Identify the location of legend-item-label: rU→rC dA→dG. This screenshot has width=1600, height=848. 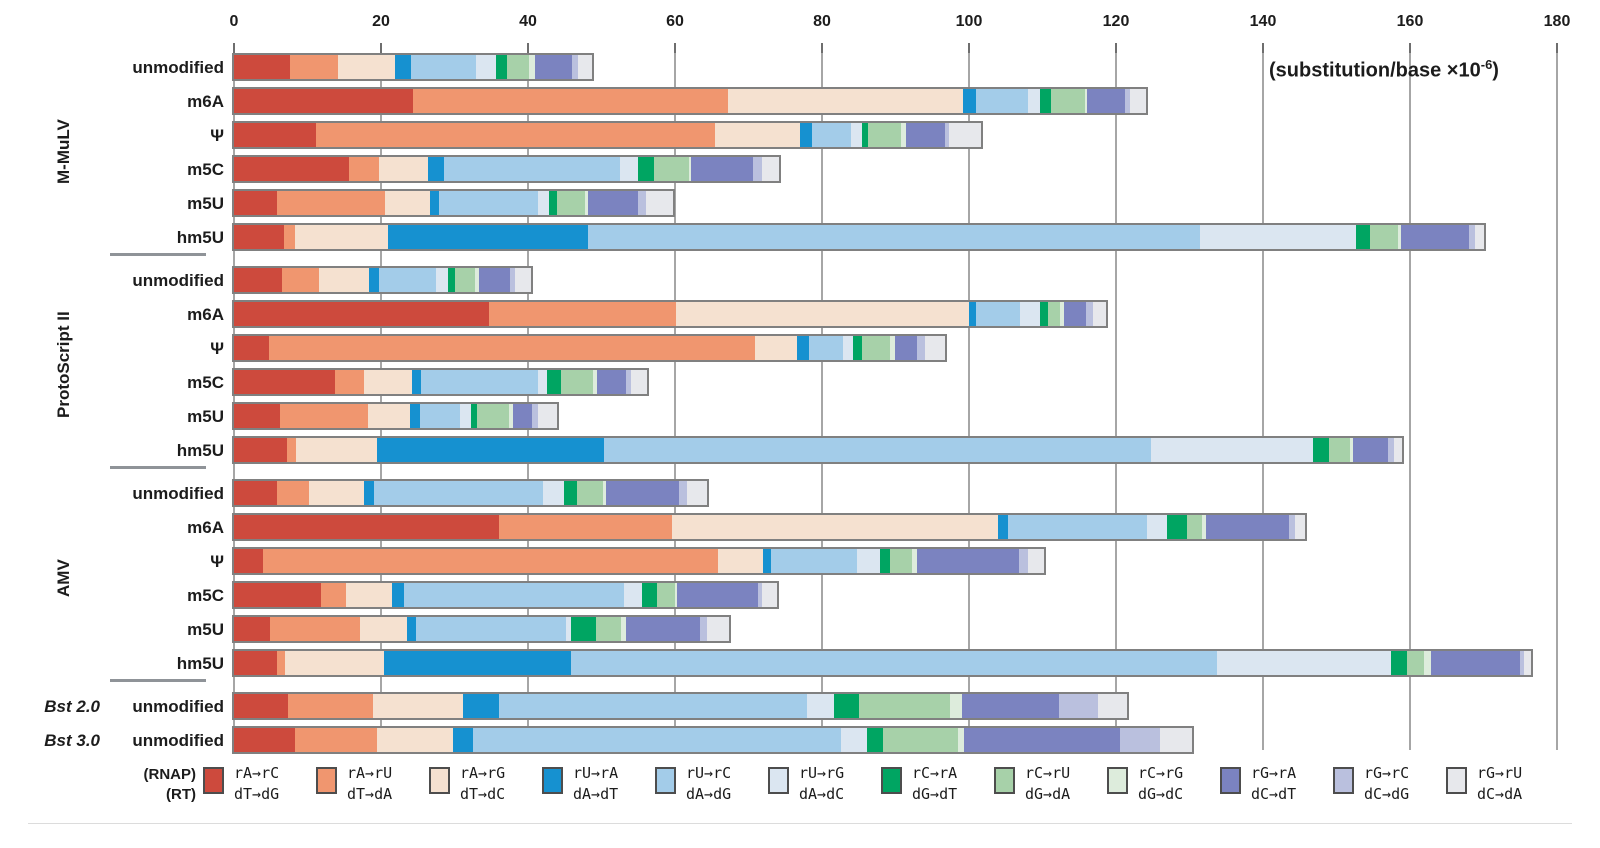
(708, 784).